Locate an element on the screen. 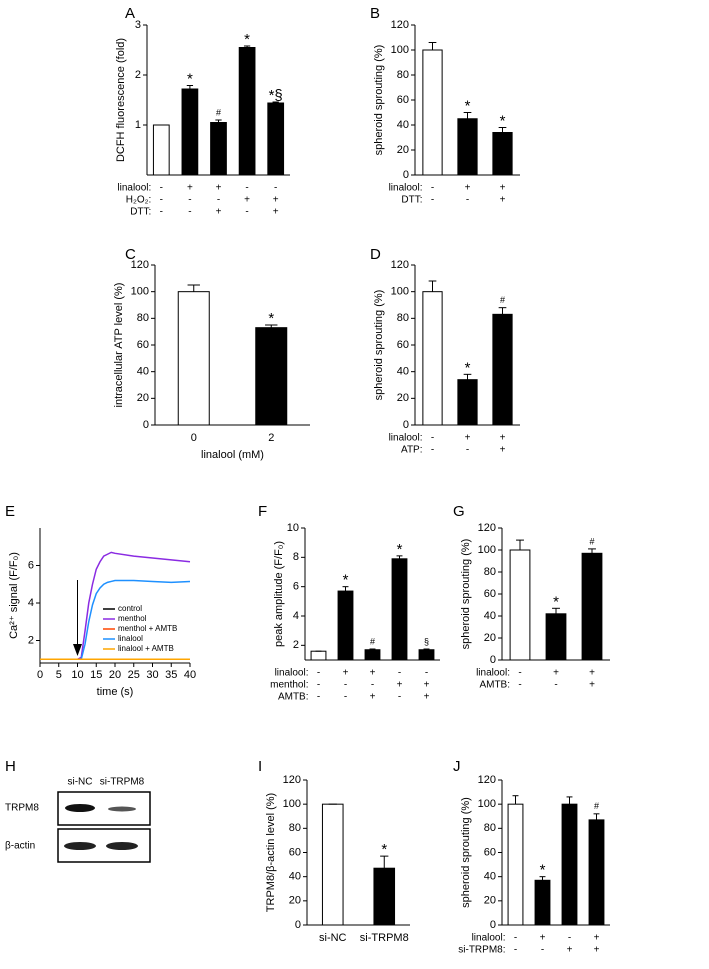 This screenshot has width=709, height=969. blot-panel: H si-NC si-TRPM8 TRPM8 β-actin is located at coordinates (78, 810).